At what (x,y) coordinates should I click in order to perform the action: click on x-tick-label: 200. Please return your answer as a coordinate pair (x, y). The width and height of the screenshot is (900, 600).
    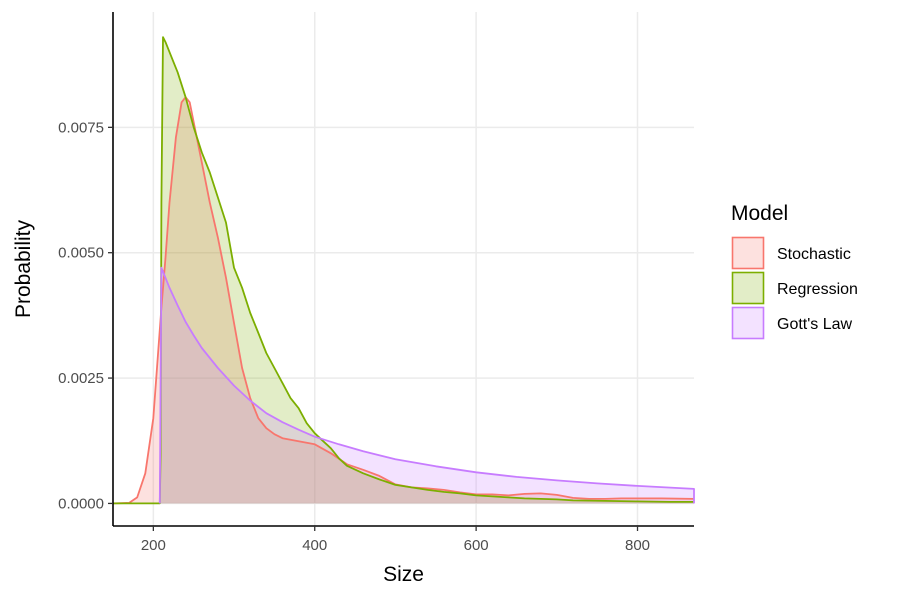
    Looking at the image, I should click on (153, 545).